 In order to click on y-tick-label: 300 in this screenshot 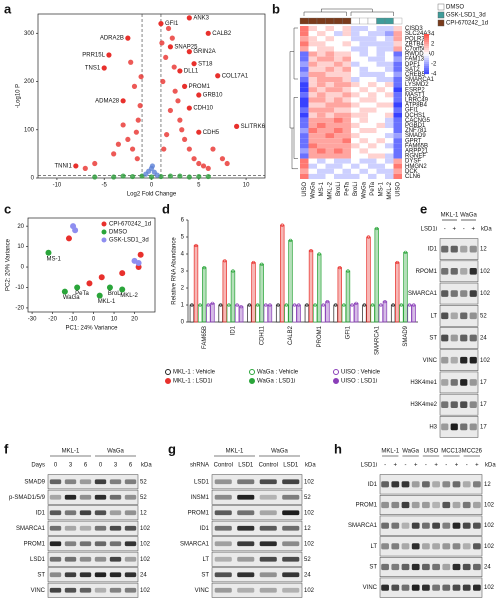, I will do `click(29, 34)`.